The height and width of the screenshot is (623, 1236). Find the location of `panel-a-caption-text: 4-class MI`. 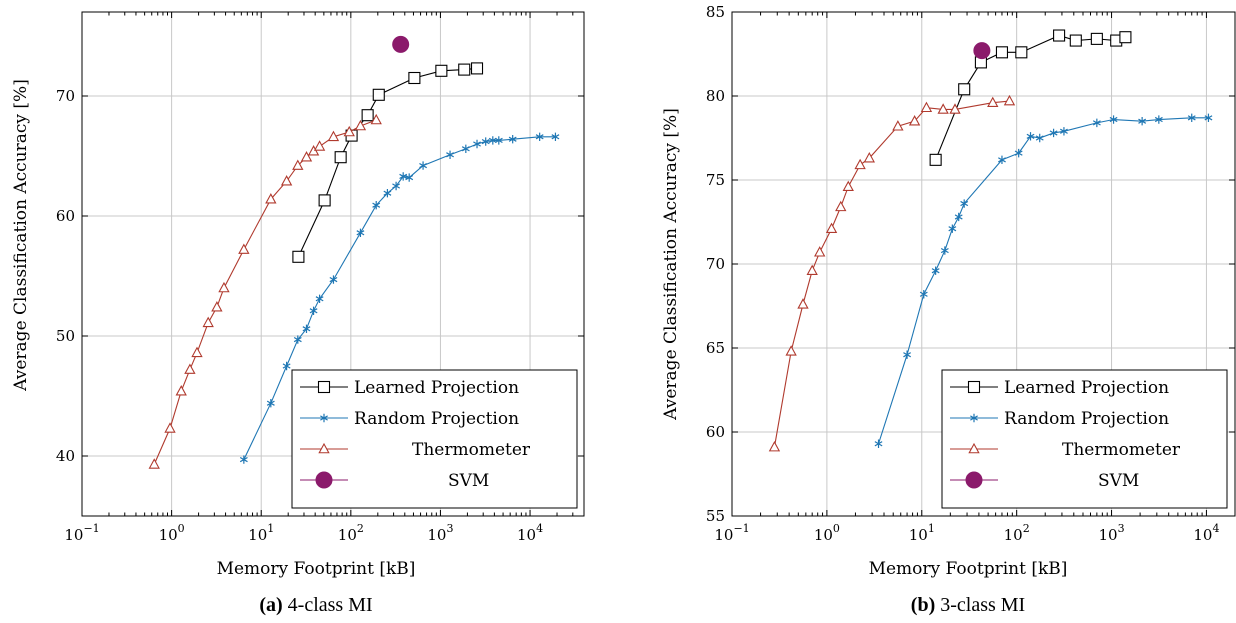

panel-a-caption-text: 4-class MI is located at coordinates (330, 605).